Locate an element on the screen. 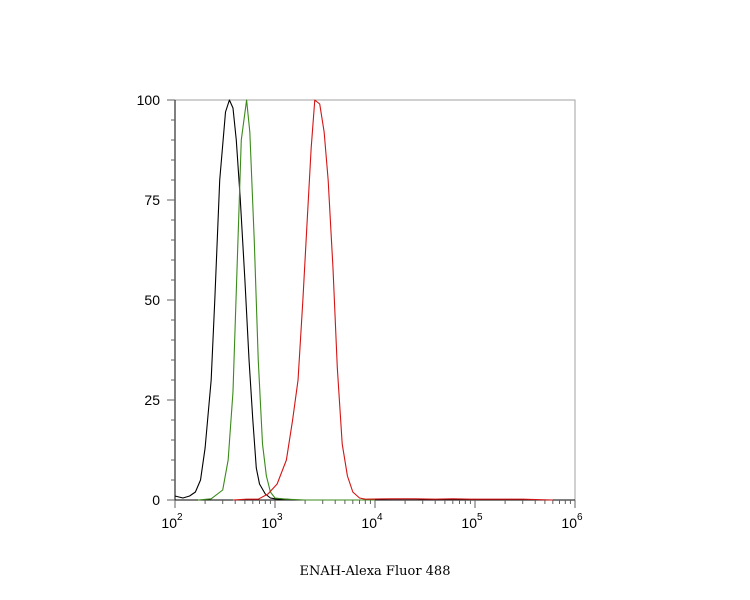 This screenshot has width=750, height=600. x-tick-label: 10⁵ is located at coordinates (472, 521).